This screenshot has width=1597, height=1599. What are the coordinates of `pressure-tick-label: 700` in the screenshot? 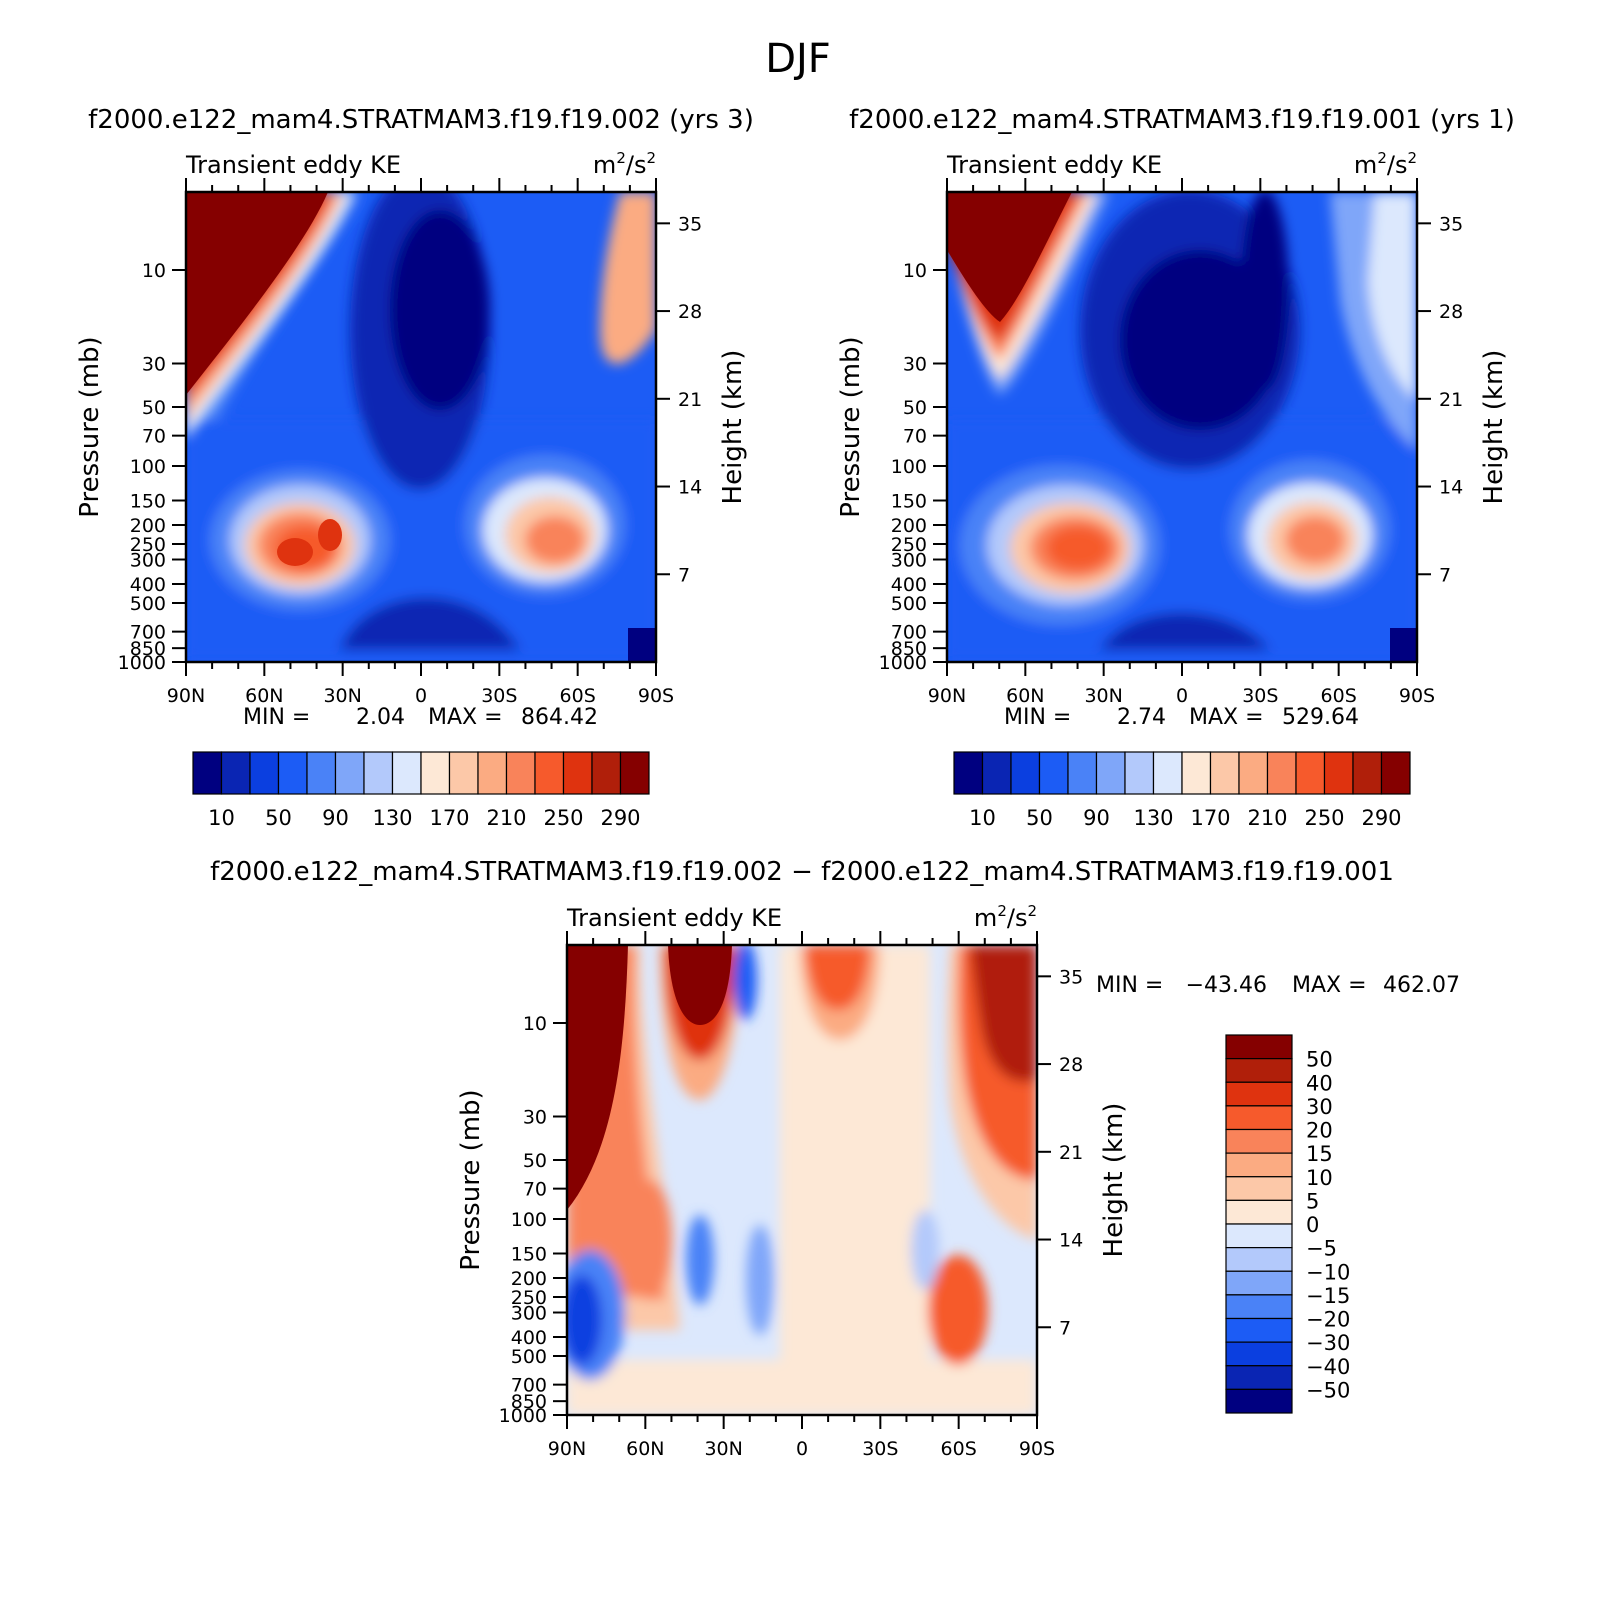 It's located at (529, 1386).